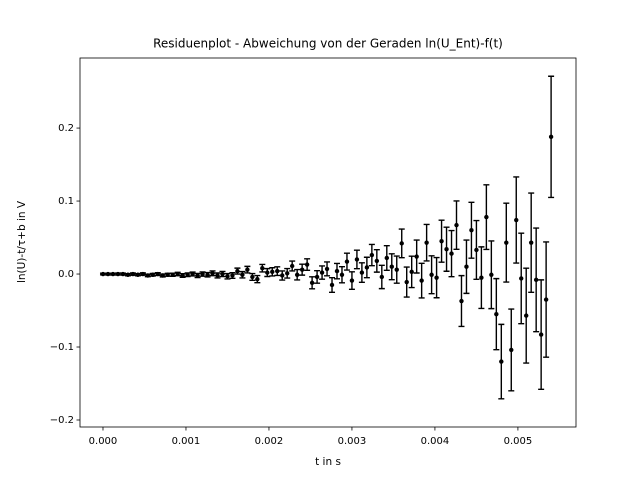 The image size is (640, 480). Describe the element at coordinates (352, 441) in the screenshot. I see `x-tick-label: 0.003` at that location.